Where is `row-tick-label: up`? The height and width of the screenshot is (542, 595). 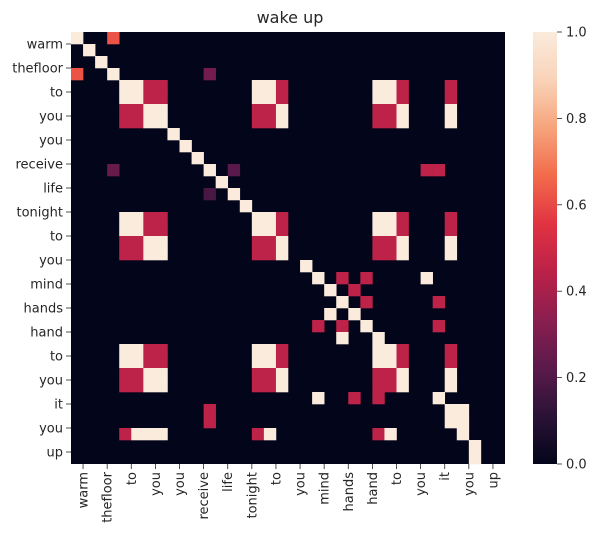 row-tick-label: up is located at coordinates (55, 453).